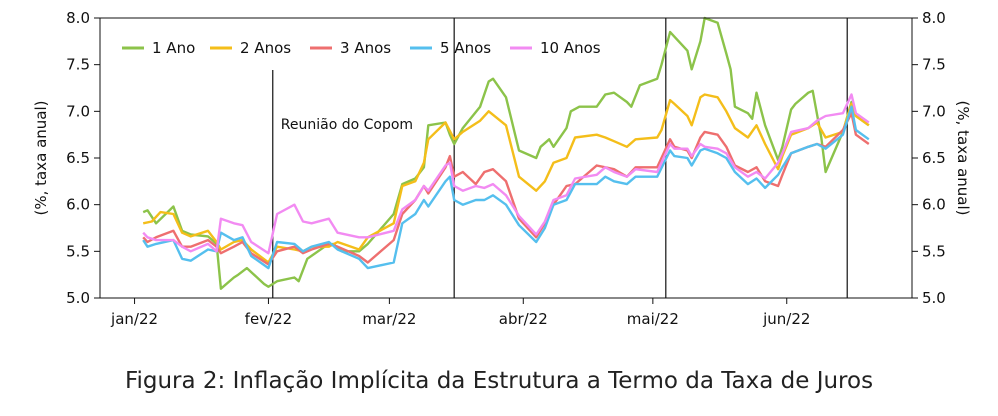  Describe the element at coordinates (265, 48) in the screenshot. I see `legend-label: 2 Anos` at that location.